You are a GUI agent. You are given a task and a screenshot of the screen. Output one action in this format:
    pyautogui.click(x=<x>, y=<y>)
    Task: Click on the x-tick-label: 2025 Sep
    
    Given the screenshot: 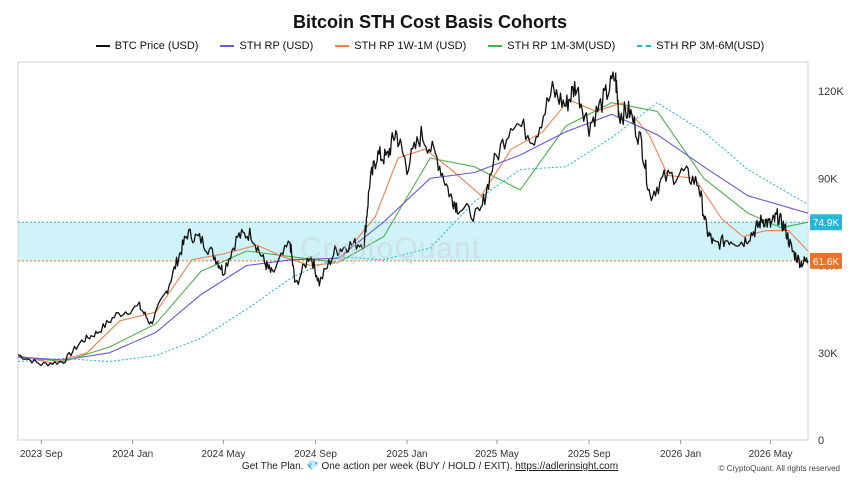 What is the action you would take?
    pyautogui.click(x=589, y=454)
    